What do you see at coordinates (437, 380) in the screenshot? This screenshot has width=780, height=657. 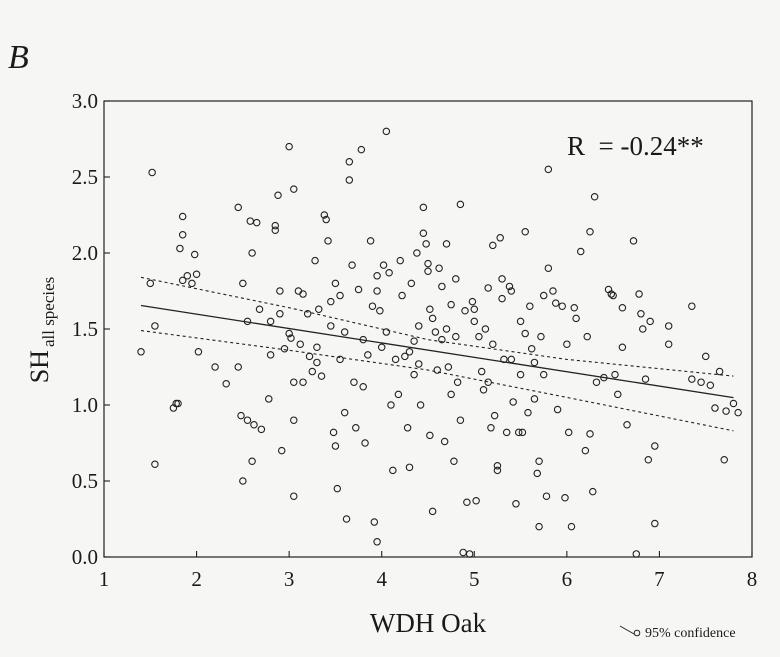 I see `confidence-band-lower` at bounding box center [437, 380].